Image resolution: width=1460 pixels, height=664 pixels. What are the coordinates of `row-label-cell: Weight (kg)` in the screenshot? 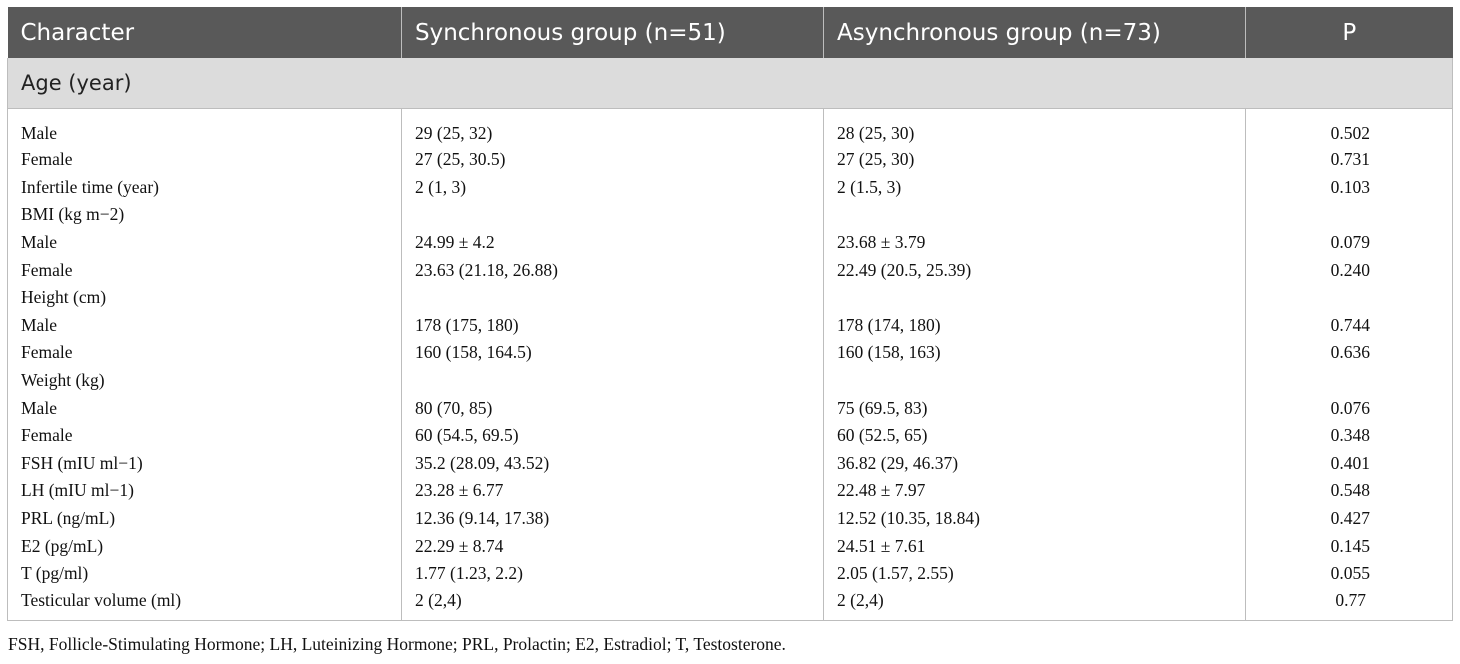 It's located at (204, 380).